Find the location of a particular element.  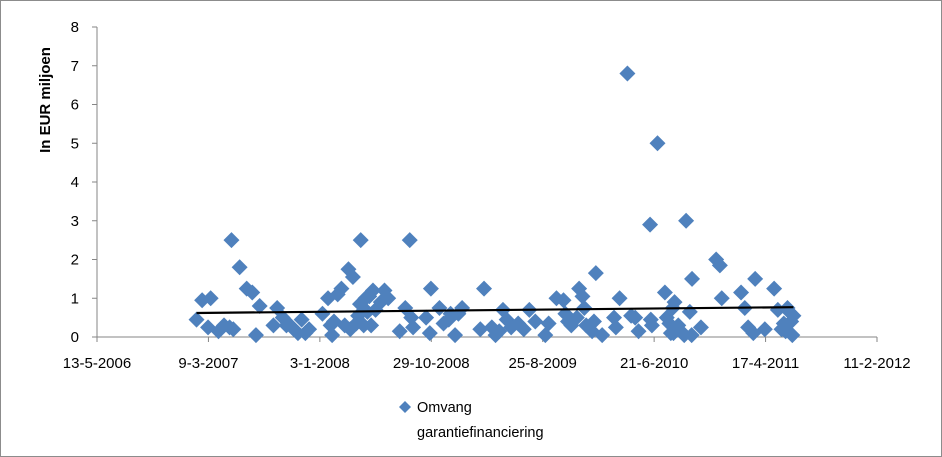

x-tick-label: 3-1-2008 is located at coordinates (320, 363).